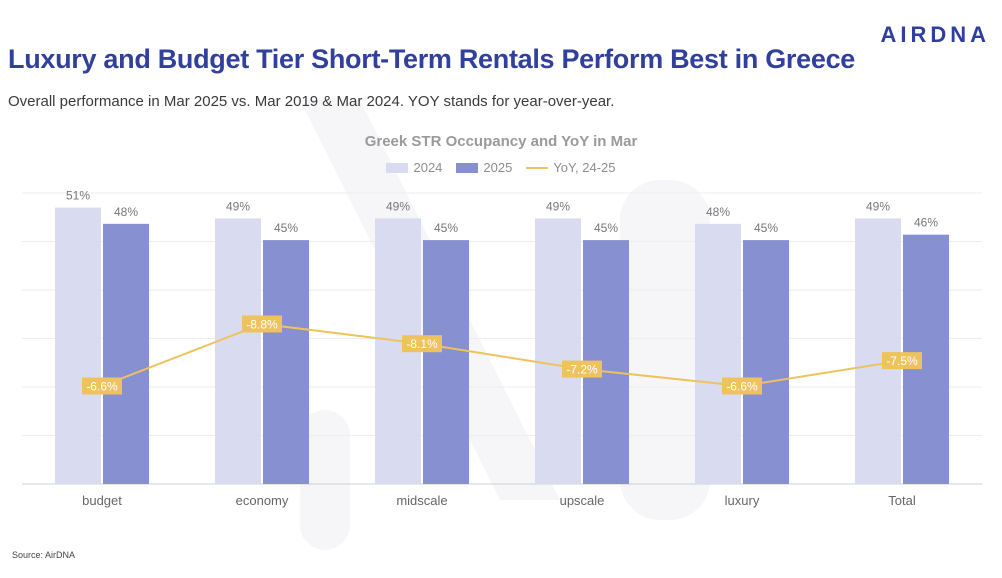  I want to click on yoy-label: -8.8%, so click(262, 324).